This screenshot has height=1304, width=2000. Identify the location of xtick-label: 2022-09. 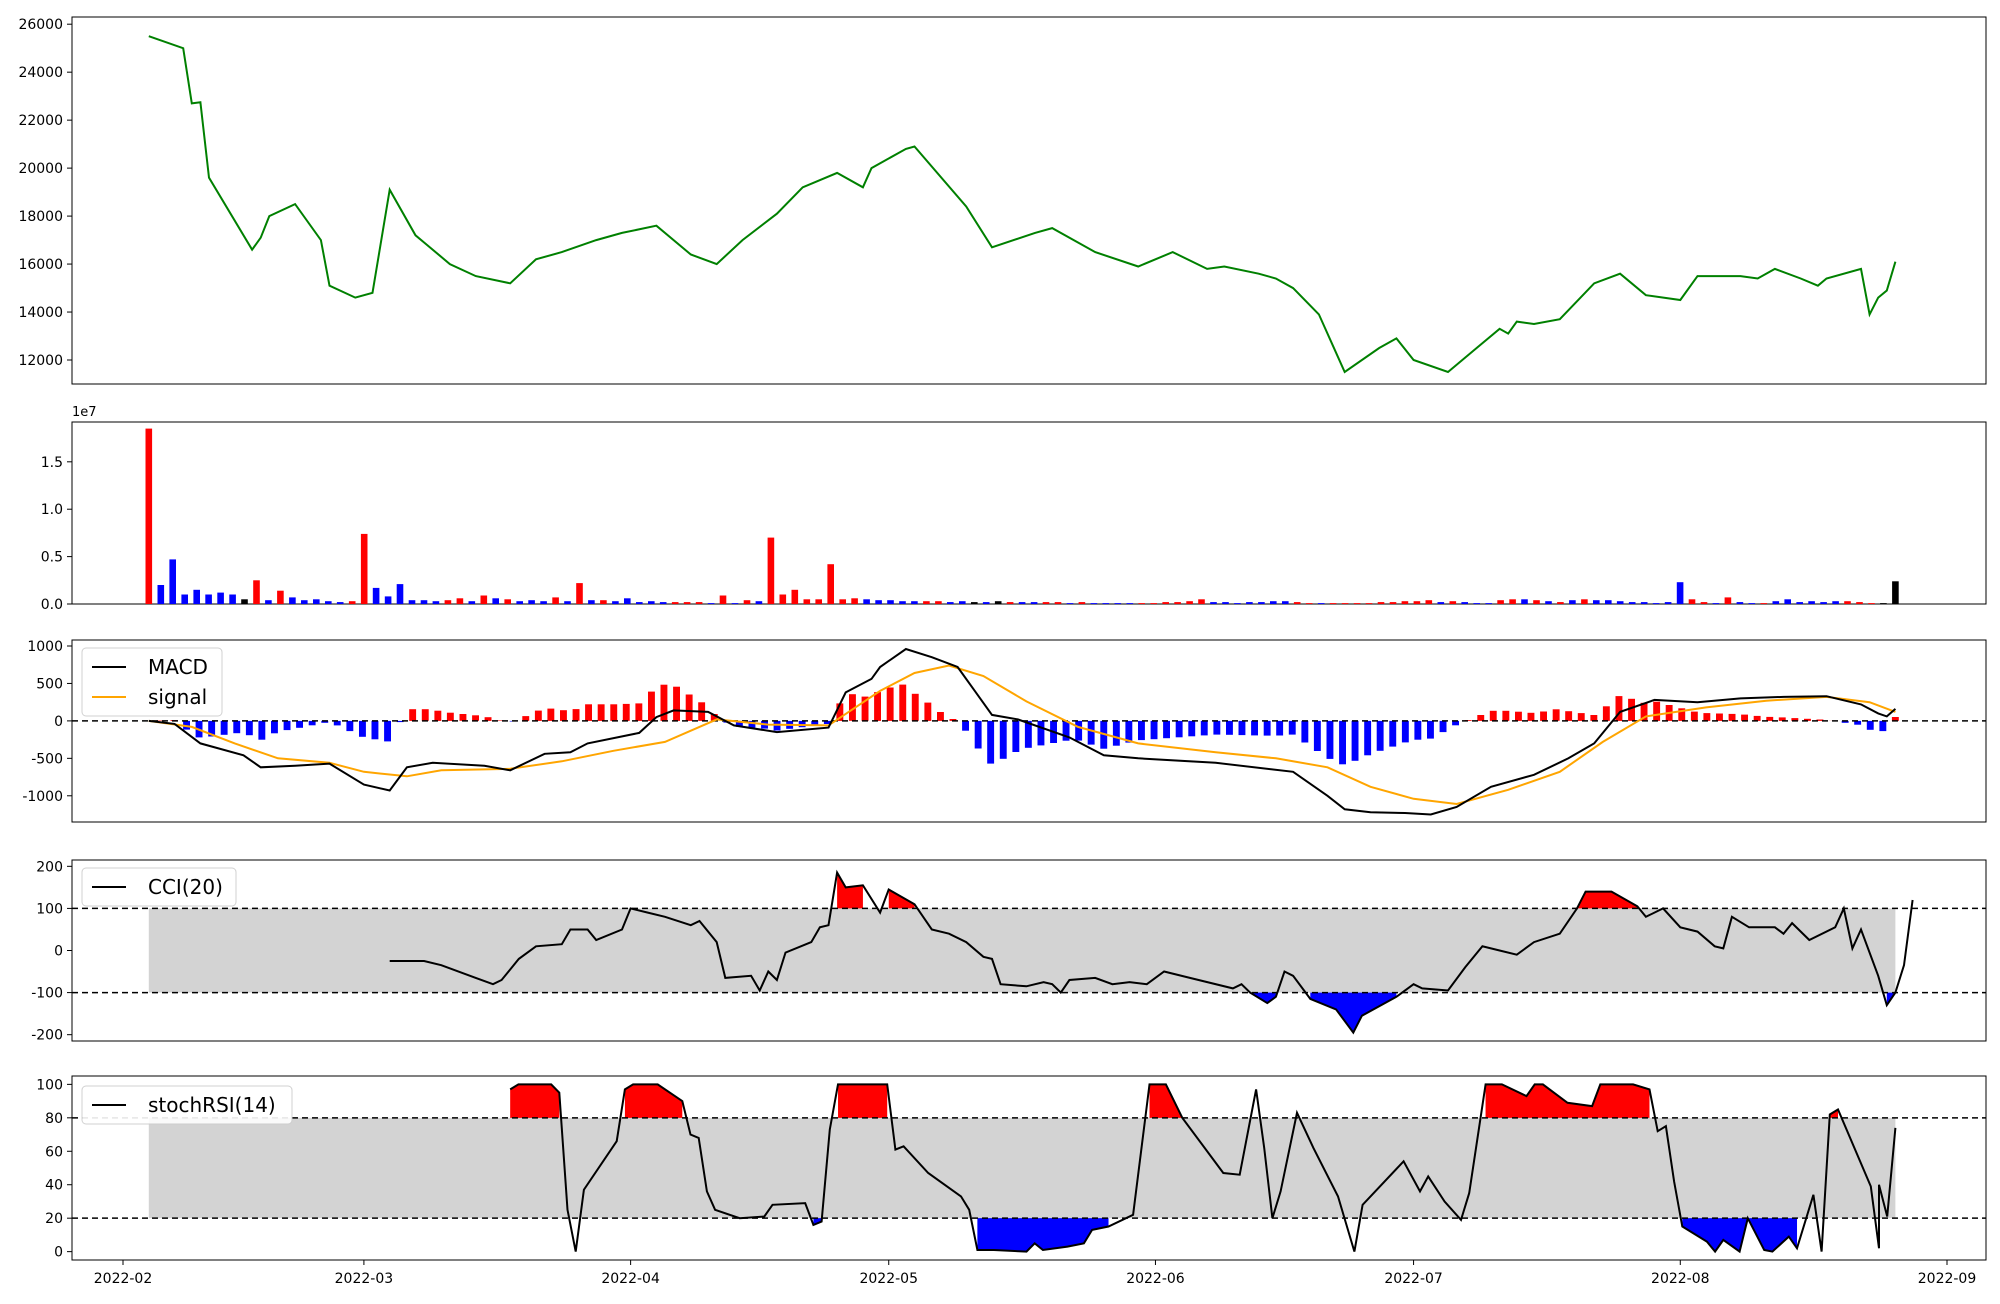
(1947, 1279).